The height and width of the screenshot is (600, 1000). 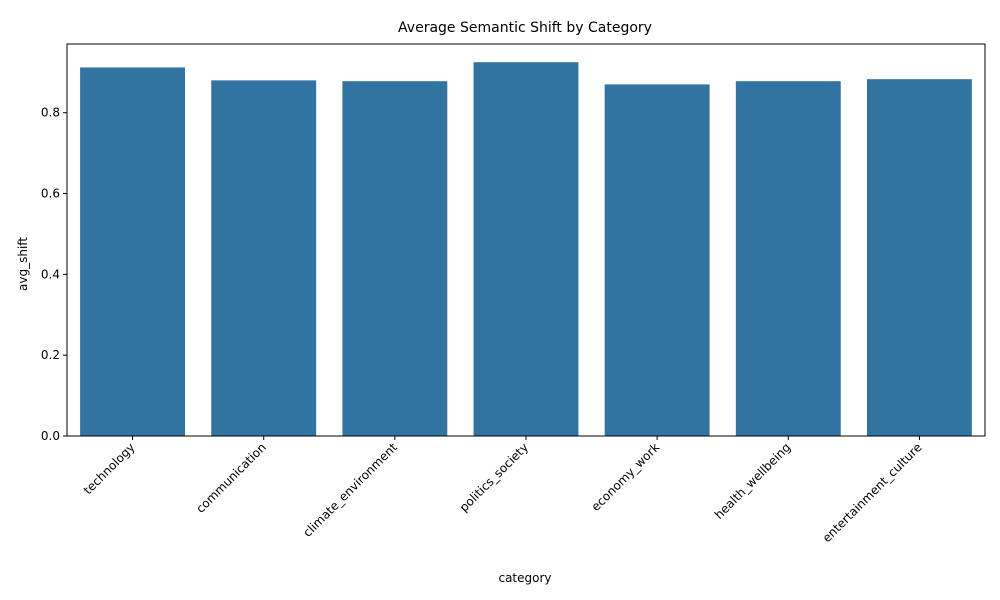 I want to click on y-tick-label: 0.6, so click(x=50, y=194).